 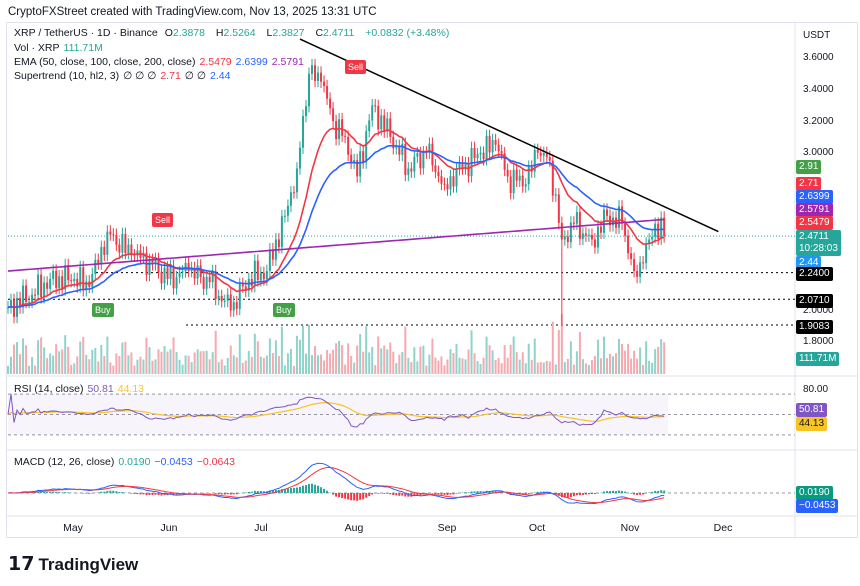 I want to click on last-price-tag: 2.4711 10:28:03, so click(x=818, y=243).